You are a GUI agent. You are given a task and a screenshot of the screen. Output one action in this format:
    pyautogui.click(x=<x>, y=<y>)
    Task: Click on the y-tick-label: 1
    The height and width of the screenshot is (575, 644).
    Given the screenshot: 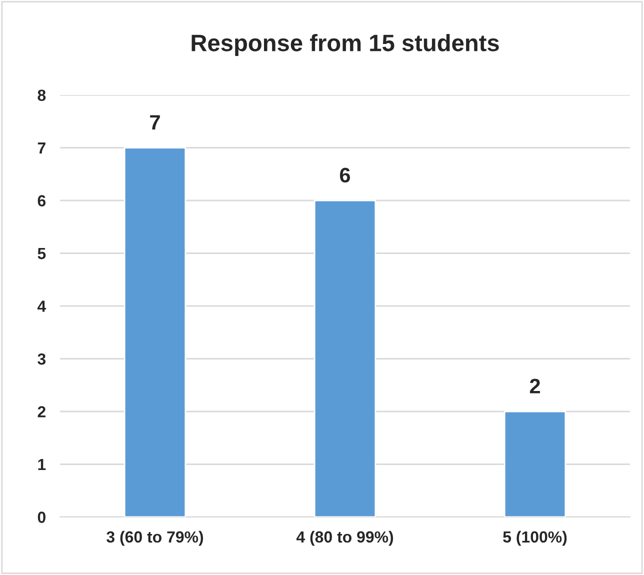 What is the action you would take?
    pyautogui.click(x=42, y=464)
    